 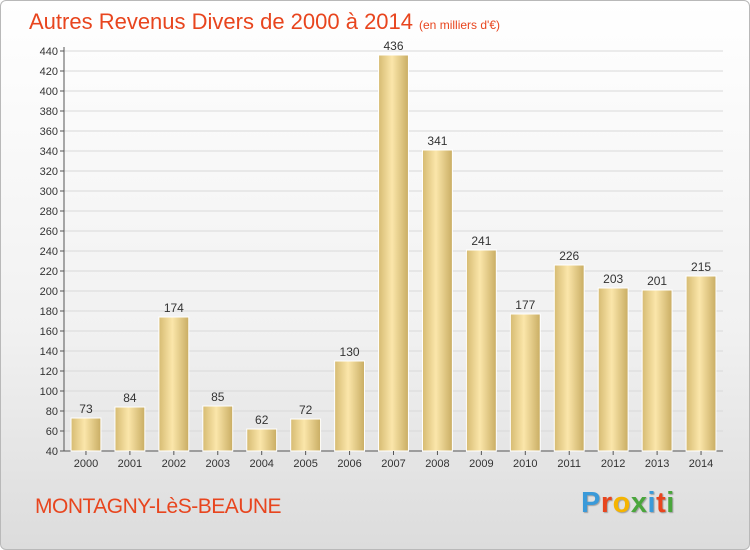 What do you see at coordinates (218, 464) in the screenshot?
I see `x-tick-label: 2003` at bounding box center [218, 464].